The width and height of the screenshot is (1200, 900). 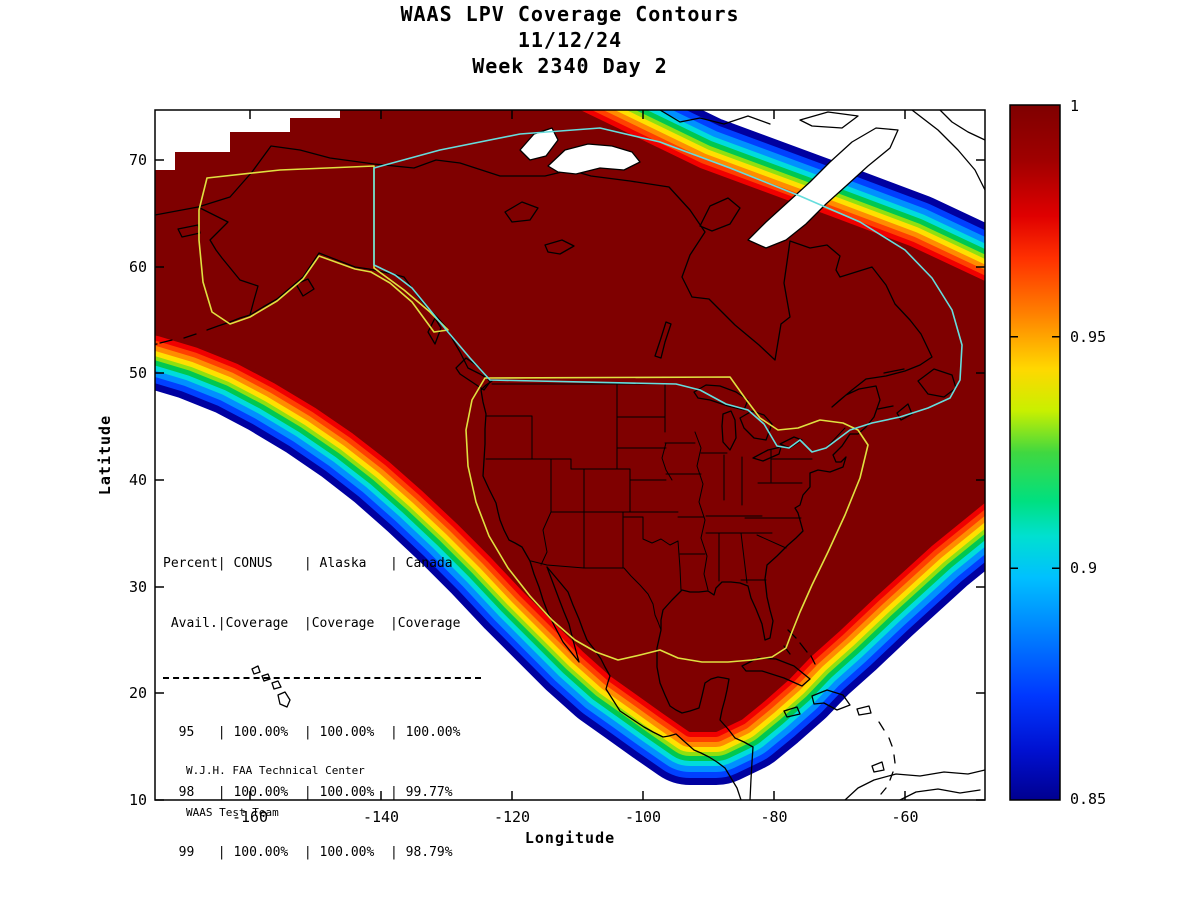 I want to click on banks-island, so click(x=539, y=144).